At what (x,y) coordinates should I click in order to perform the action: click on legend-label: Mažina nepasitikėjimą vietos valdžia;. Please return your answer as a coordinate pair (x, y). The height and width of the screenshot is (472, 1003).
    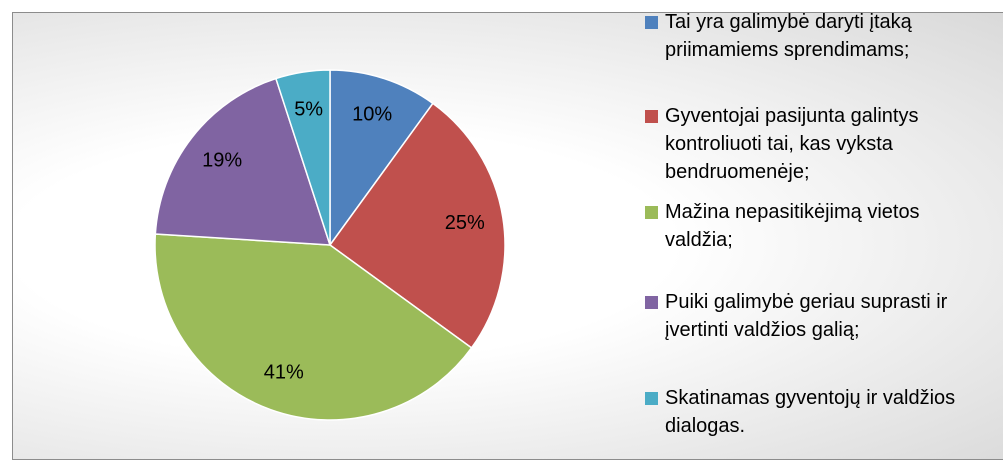
    Looking at the image, I should click on (792, 226).